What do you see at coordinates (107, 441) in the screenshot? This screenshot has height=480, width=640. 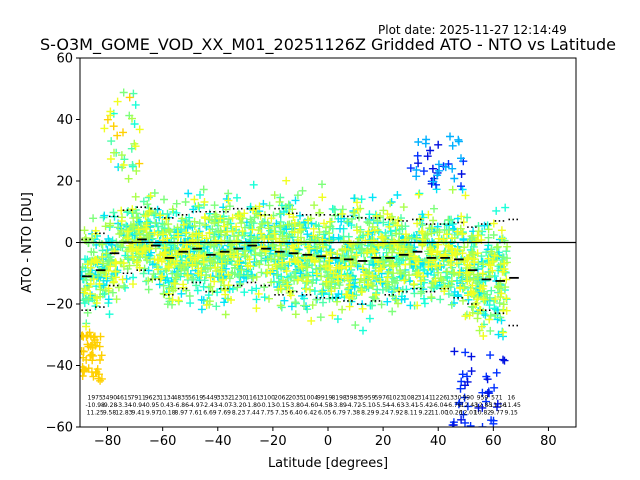 I see `x-tick-label: −80` at bounding box center [107, 441].